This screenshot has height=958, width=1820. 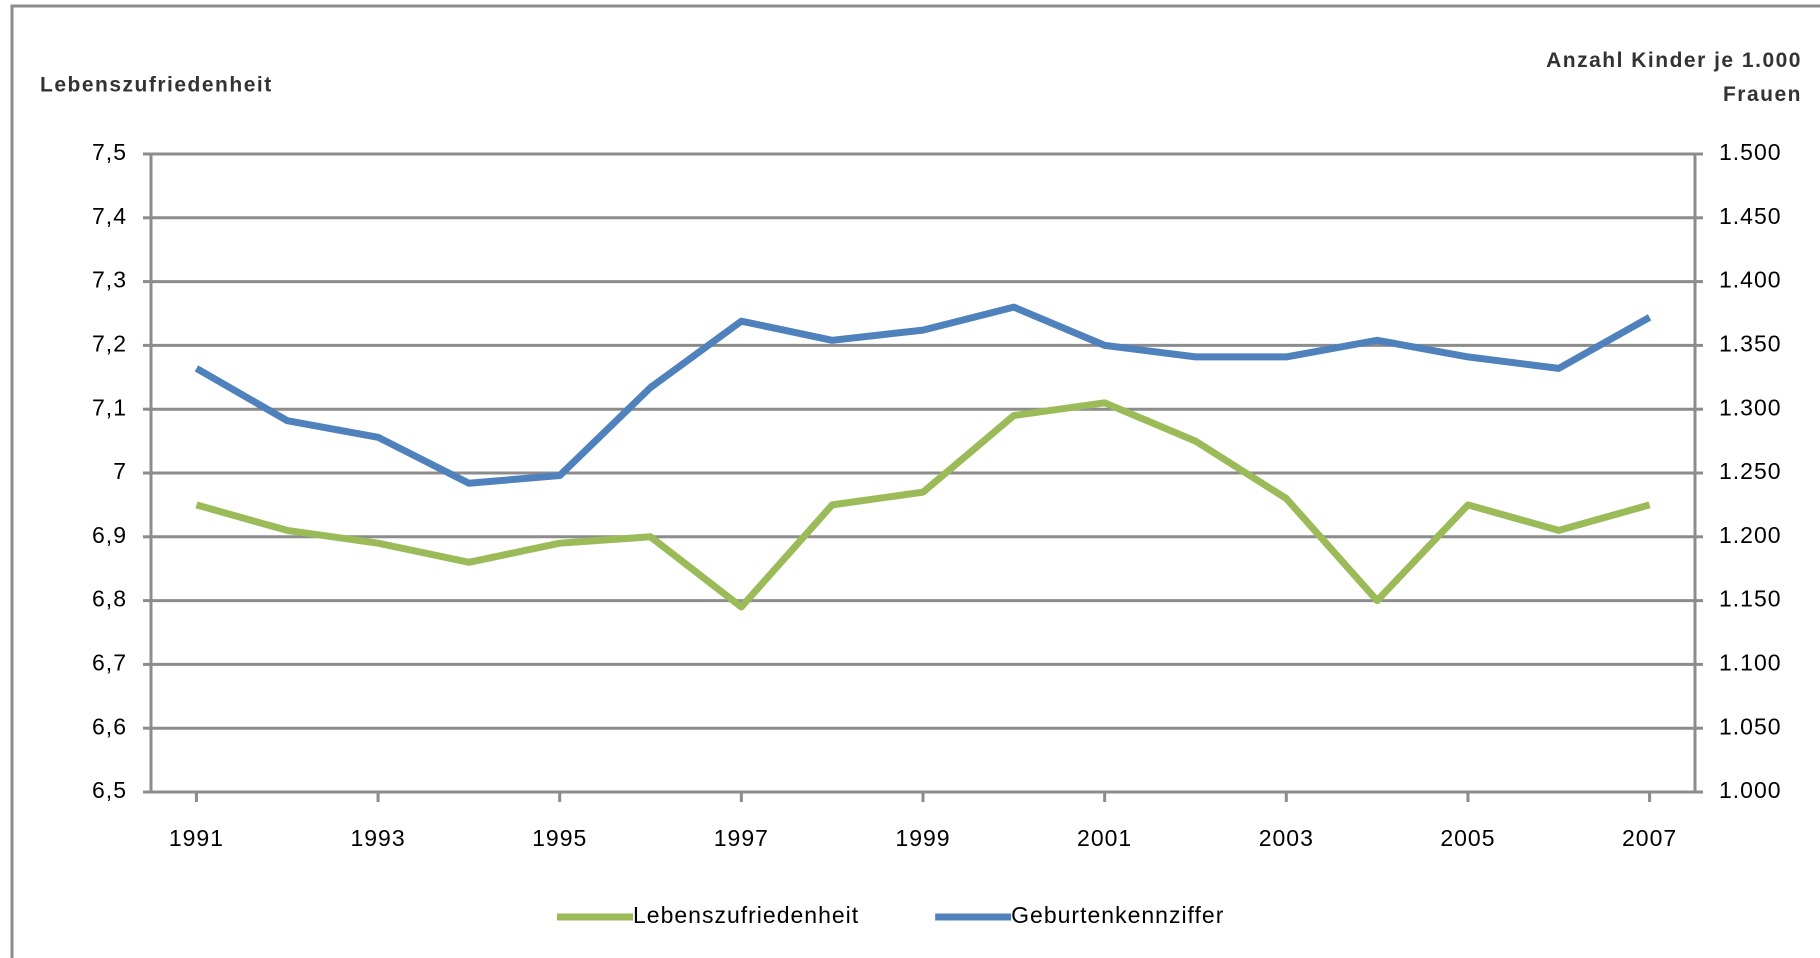 What do you see at coordinates (1750, 471) in the screenshot?
I see `y2-tick-label: 1.250` at bounding box center [1750, 471].